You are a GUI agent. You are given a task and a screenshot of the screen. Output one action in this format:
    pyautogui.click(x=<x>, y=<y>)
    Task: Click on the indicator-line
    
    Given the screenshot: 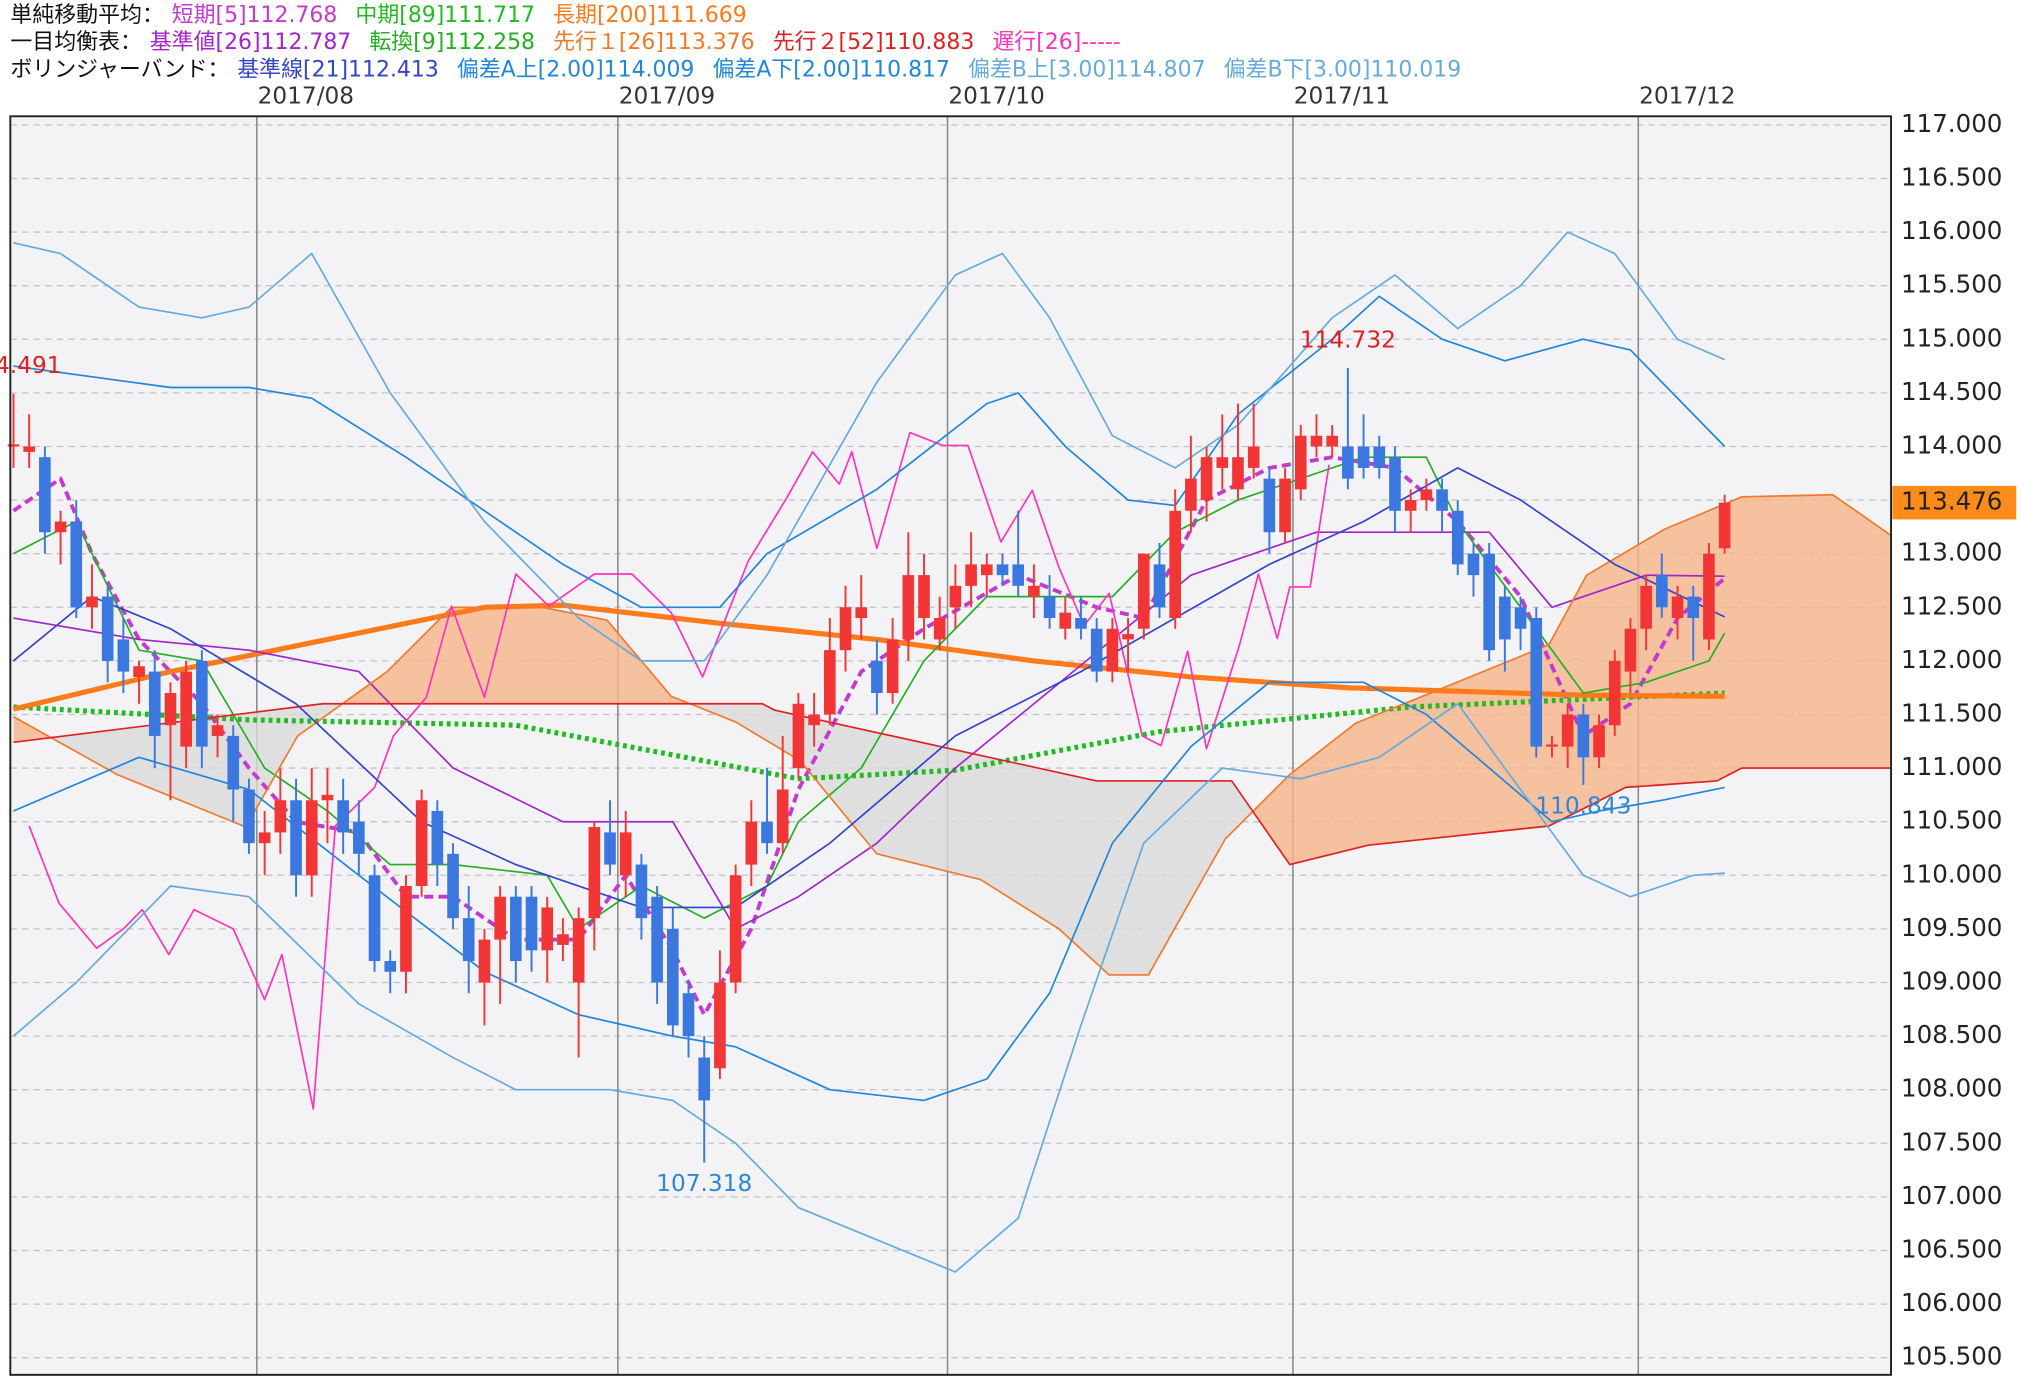 What is the action you would take?
    pyautogui.click(x=868, y=657)
    